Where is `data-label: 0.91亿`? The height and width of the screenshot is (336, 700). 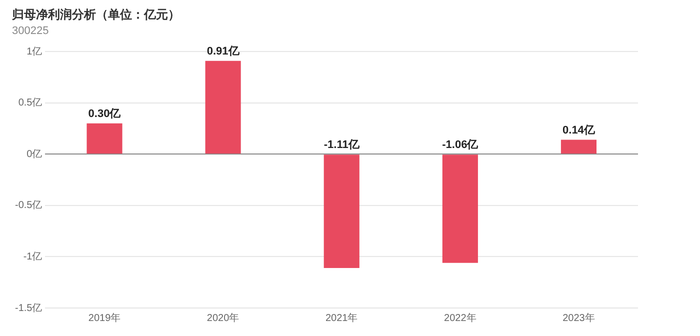
data-label: 0.91亿 is located at coordinates (223, 51).